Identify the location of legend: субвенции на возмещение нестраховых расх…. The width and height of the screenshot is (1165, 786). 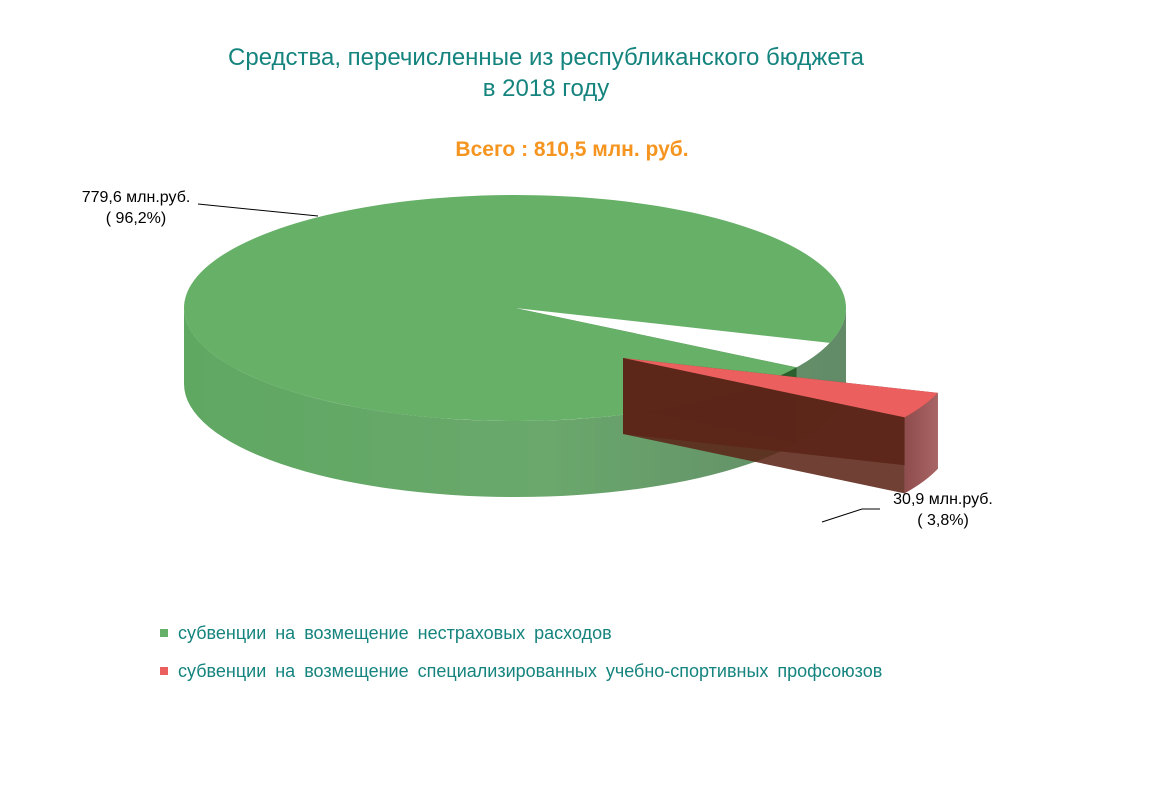
(521, 652).